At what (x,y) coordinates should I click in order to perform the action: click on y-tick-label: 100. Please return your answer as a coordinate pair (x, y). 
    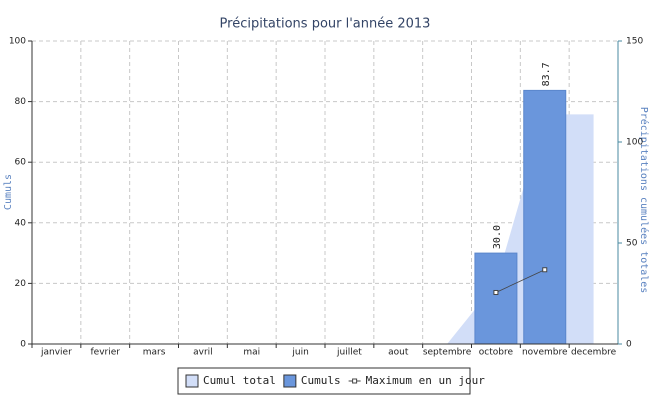
    Looking at the image, I should click on (17, 42).